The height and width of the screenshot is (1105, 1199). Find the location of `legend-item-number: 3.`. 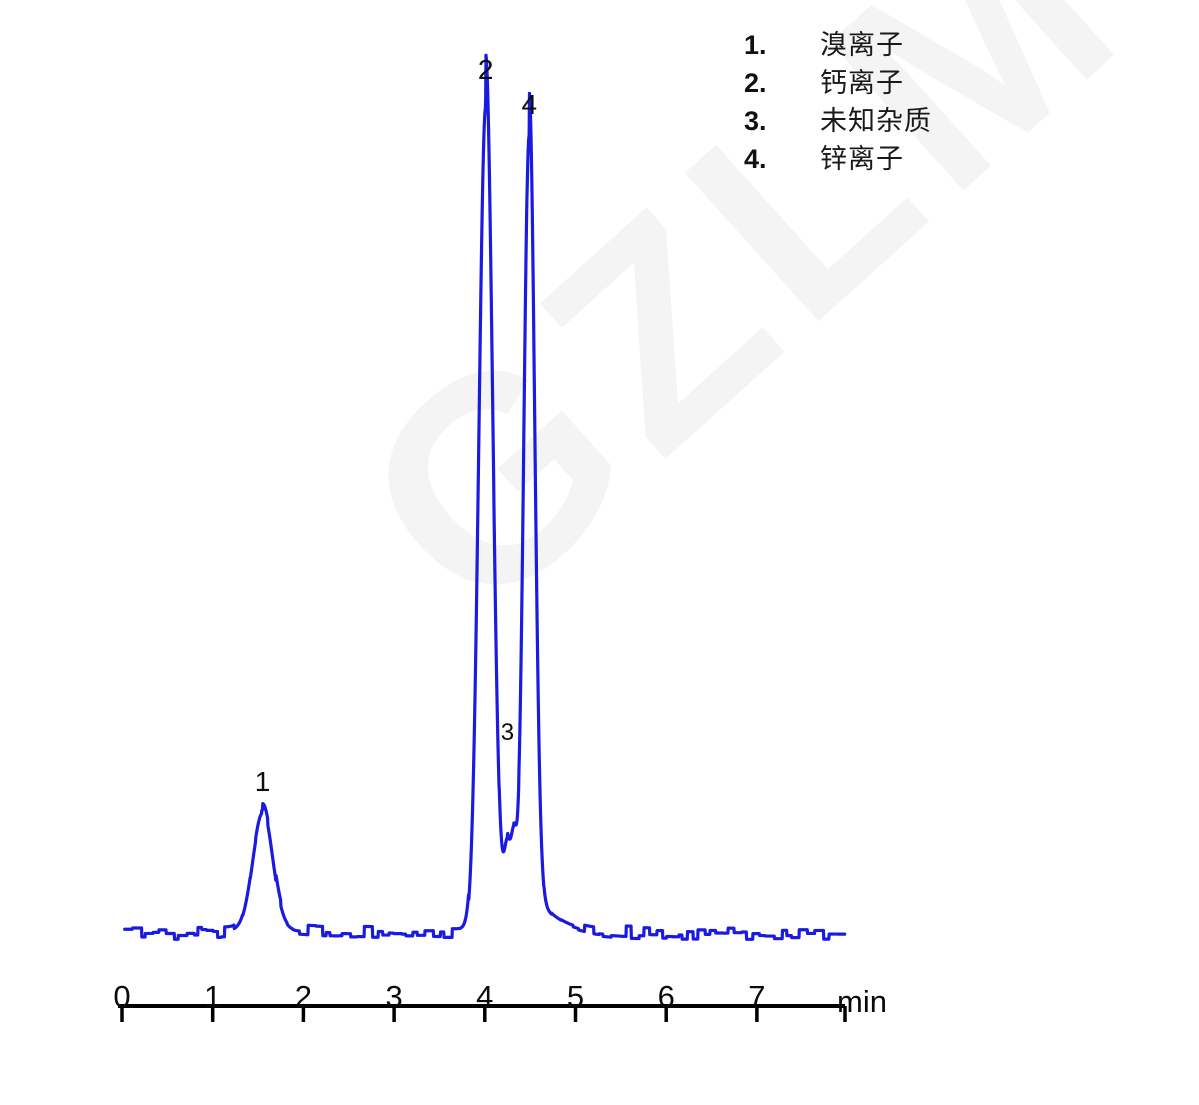

legend-item-number: 3. is located at coordinates (755, 121).